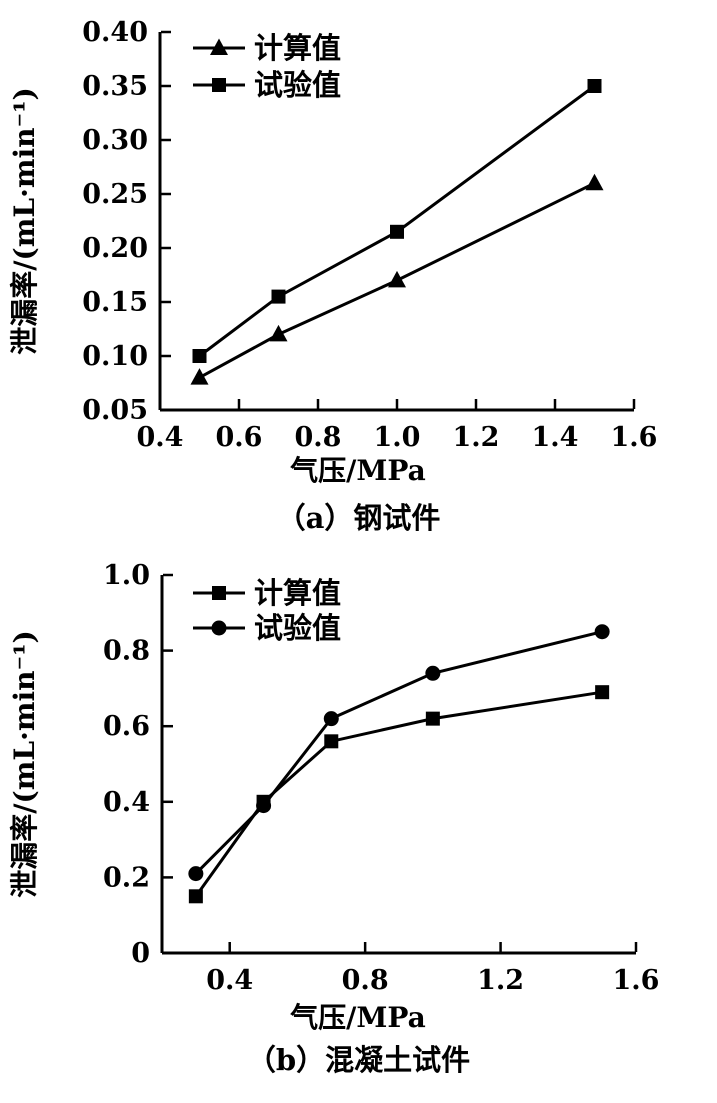  What do you see at coordinates (138, 764) in the screenshot?
I see `y-axis-ticks: 0 0.2 0.4 0.6 0.8 1.0` at bounding box center [138, 764].